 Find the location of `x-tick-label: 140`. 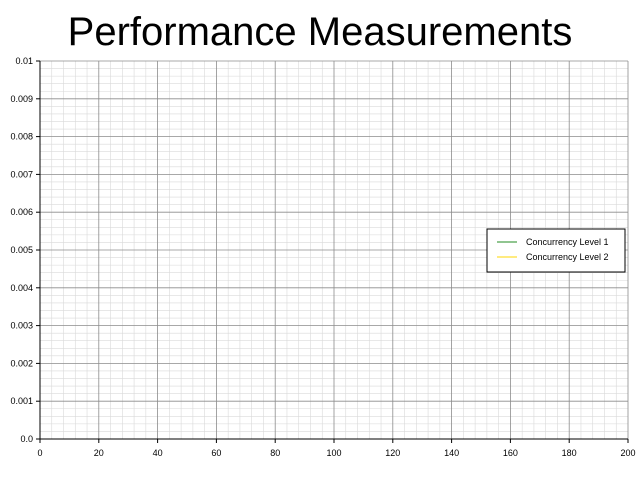

x-tick-label: 140 is located at coordinates (451, 453).